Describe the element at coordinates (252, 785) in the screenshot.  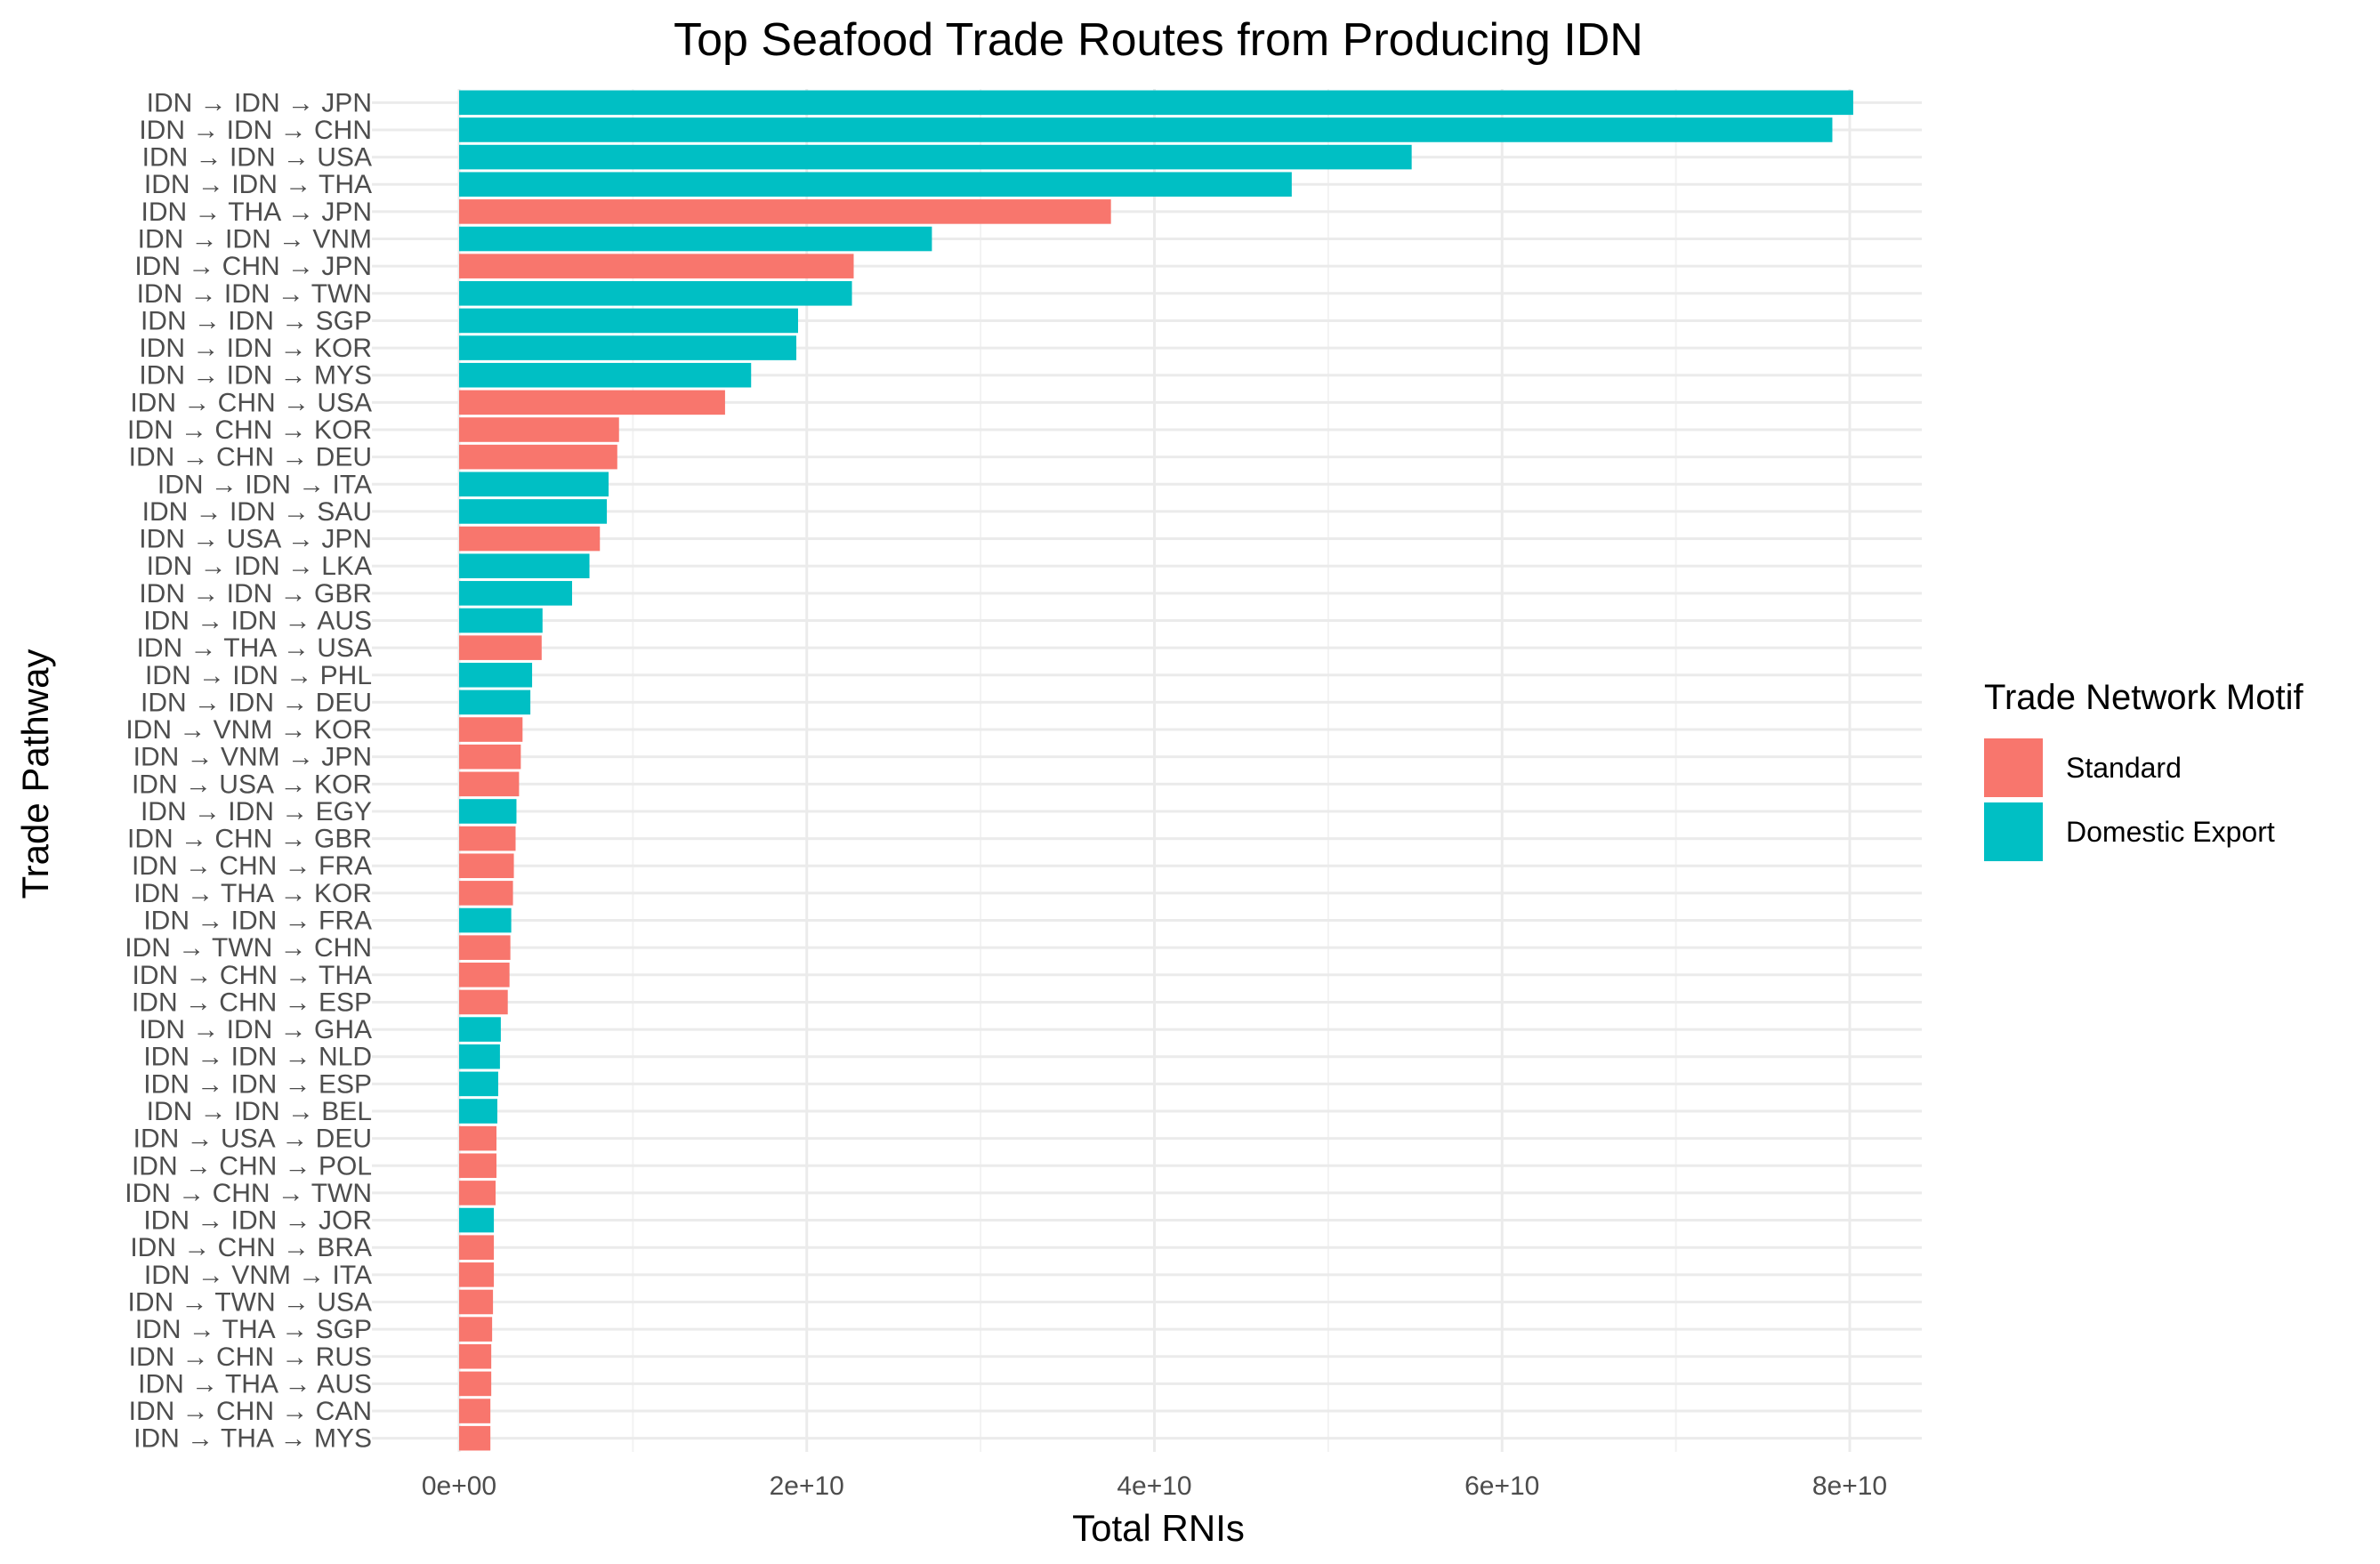
I see `y-tick-label: IDN → USA → KOR` at that location.